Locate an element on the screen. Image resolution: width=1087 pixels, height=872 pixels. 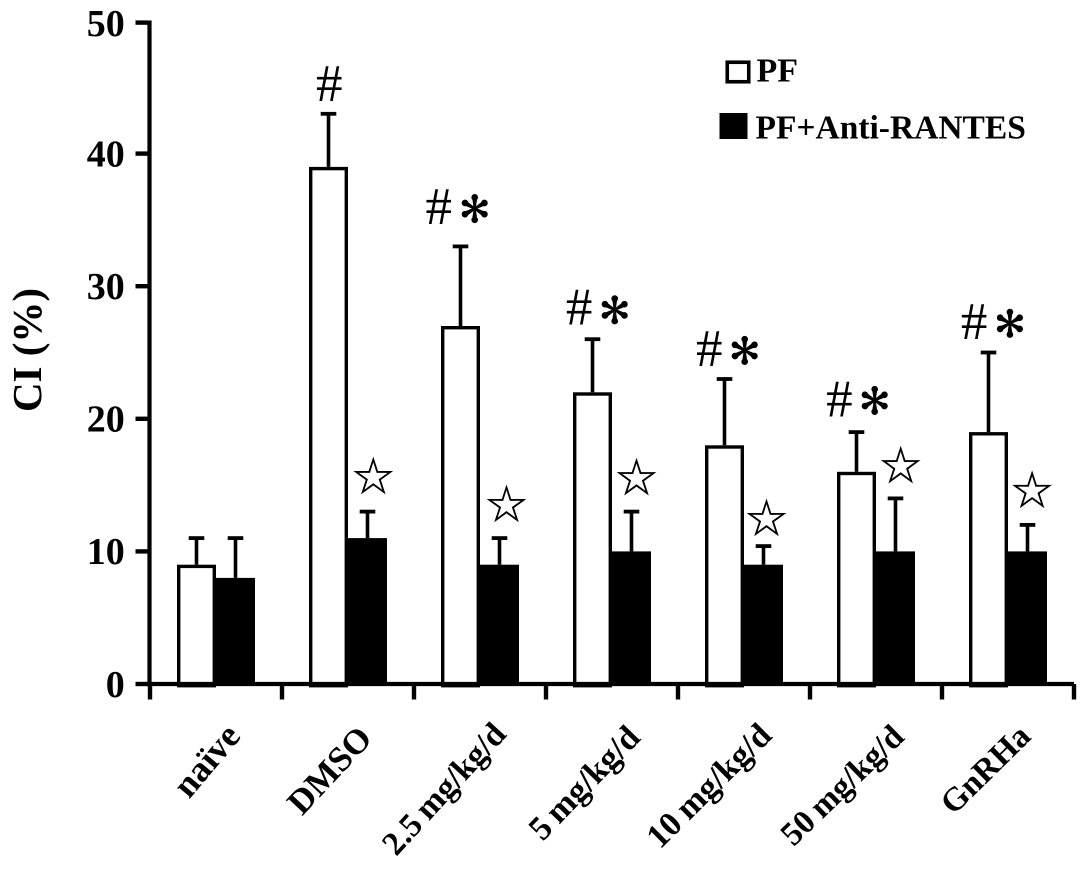
svg-text: 40 is located at coordinates (106, 154).